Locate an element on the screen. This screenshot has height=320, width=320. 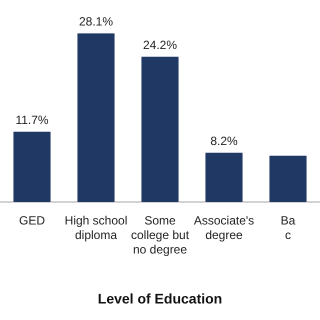
x-tick-label: High school diploma is located at coordinates (96, 228).